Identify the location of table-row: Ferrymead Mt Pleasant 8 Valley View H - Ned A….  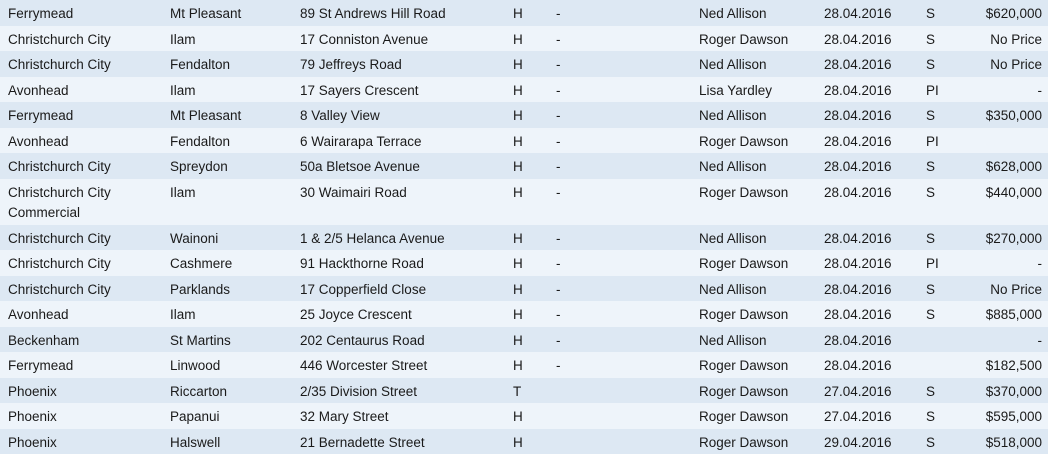
(524, 115).